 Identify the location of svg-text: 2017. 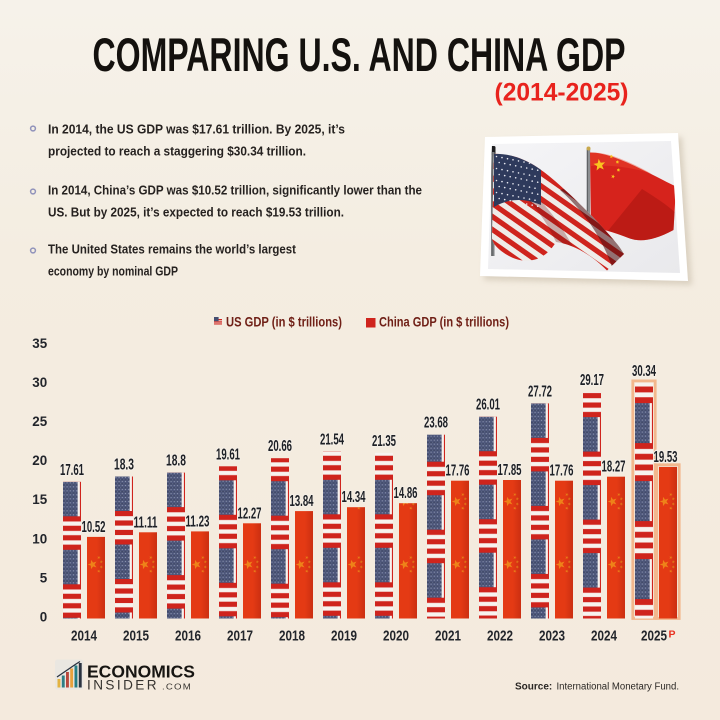
(240, 637).